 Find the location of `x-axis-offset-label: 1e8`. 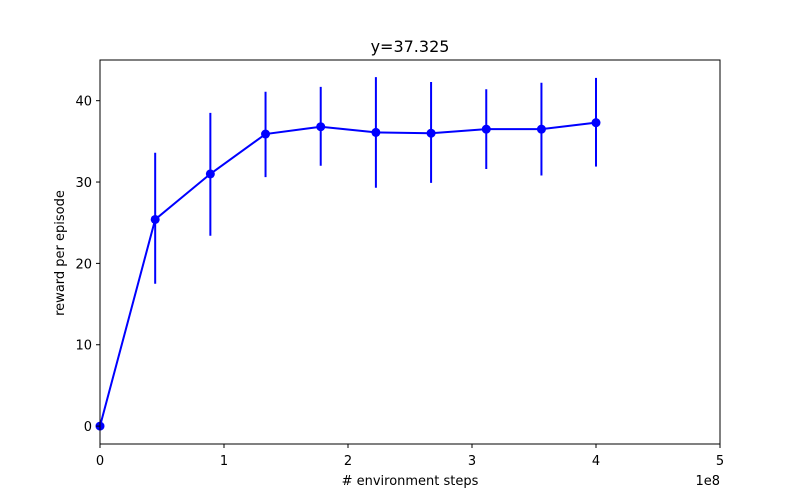

x-axis-offset-label: 1e8 is located at coordinates (707, 481).